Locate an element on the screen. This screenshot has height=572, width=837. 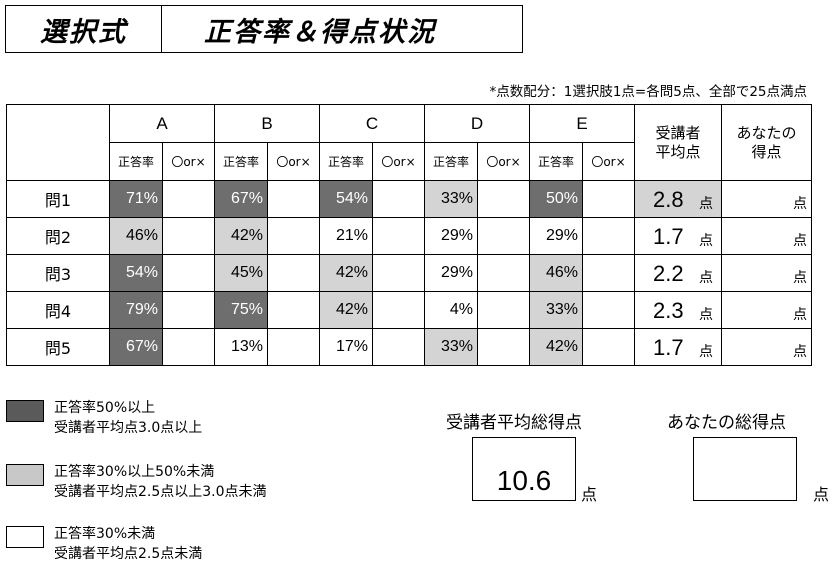
avg-total-label: 受講者平均総得点 is located at coordinates (514, 423).